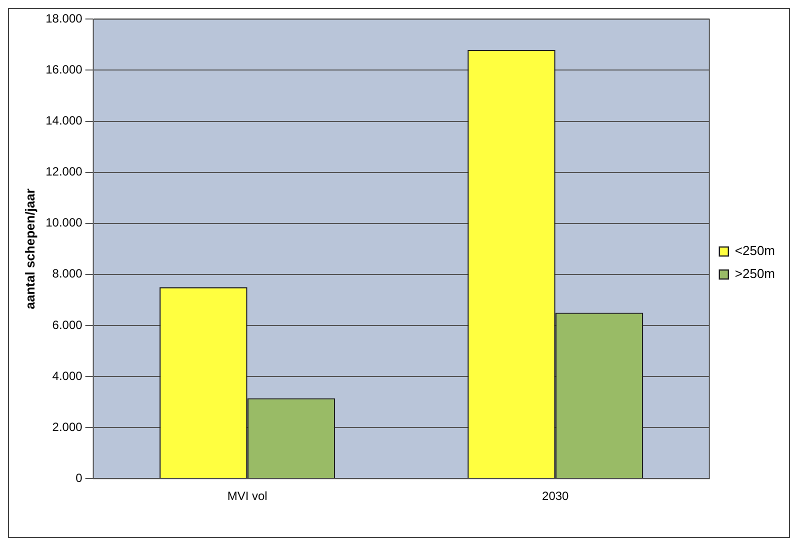 This screenshot has height=546, width=799. I want to click on y-tick-label: 2.000, so click(67, 427).